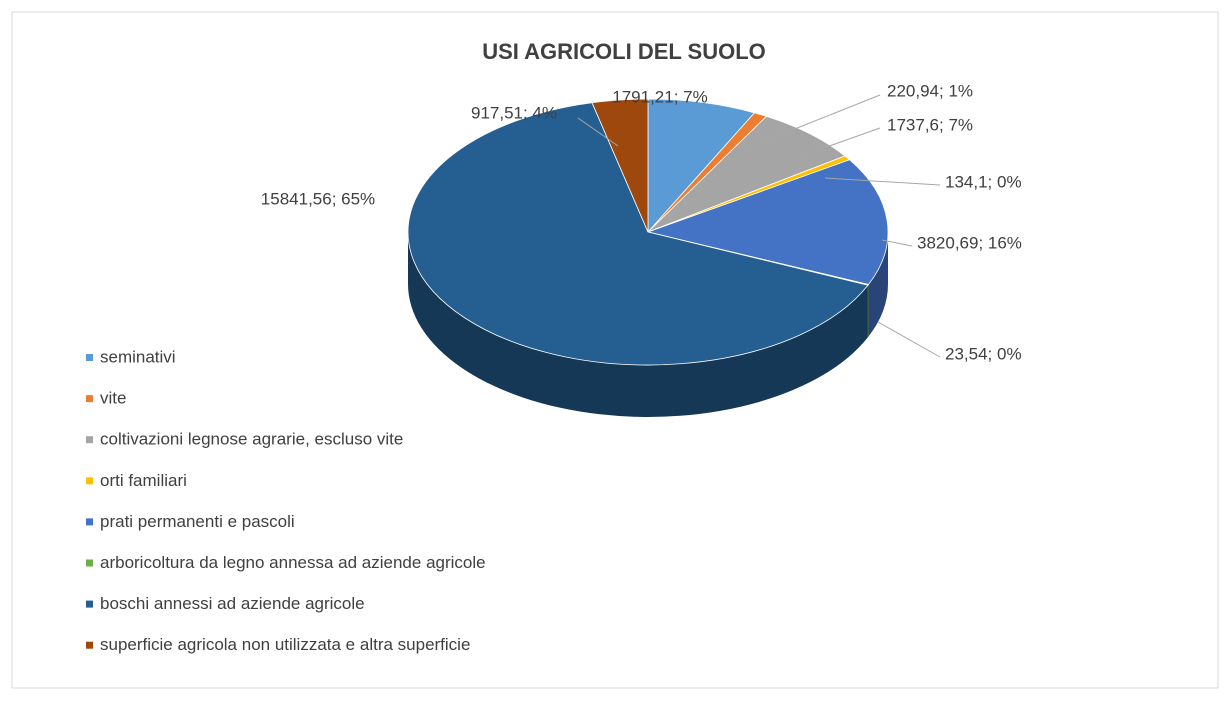 Image resolution: width=1231 pixels, height=705 pixels. What do you see at coordinates (138, 356) in the screenshot?
I see `legend-label: seminativi` at bounding box center [138, 356].